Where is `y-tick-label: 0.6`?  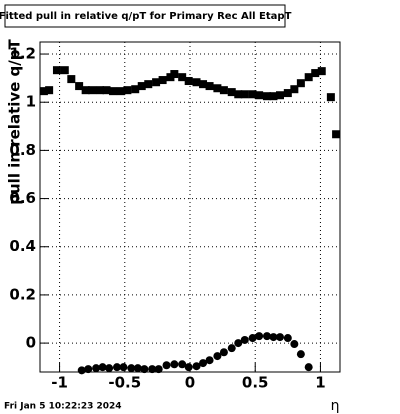
y-tick-label: 0.6 is located at coordinates (22, 198).